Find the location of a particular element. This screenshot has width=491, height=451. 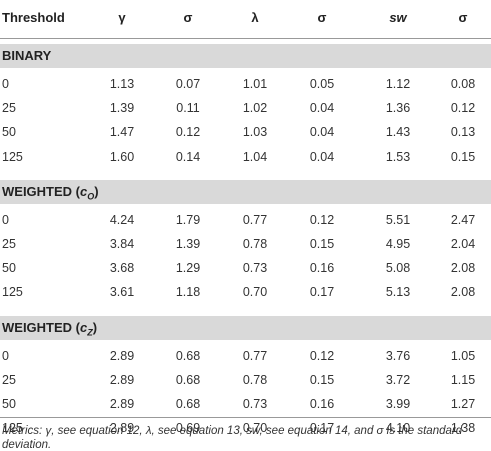

section-label: WEIGHTED (cO) is located at coordinates (50, 193).